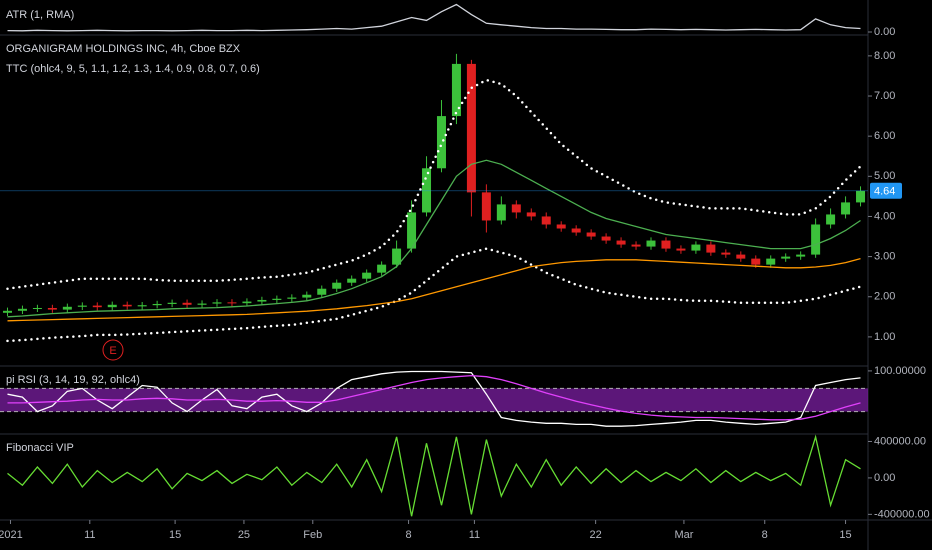 Image resolution: width=932 pixels, height=550 pixels. I want to click on y-tick-label: 7.00, so click(884, 96).